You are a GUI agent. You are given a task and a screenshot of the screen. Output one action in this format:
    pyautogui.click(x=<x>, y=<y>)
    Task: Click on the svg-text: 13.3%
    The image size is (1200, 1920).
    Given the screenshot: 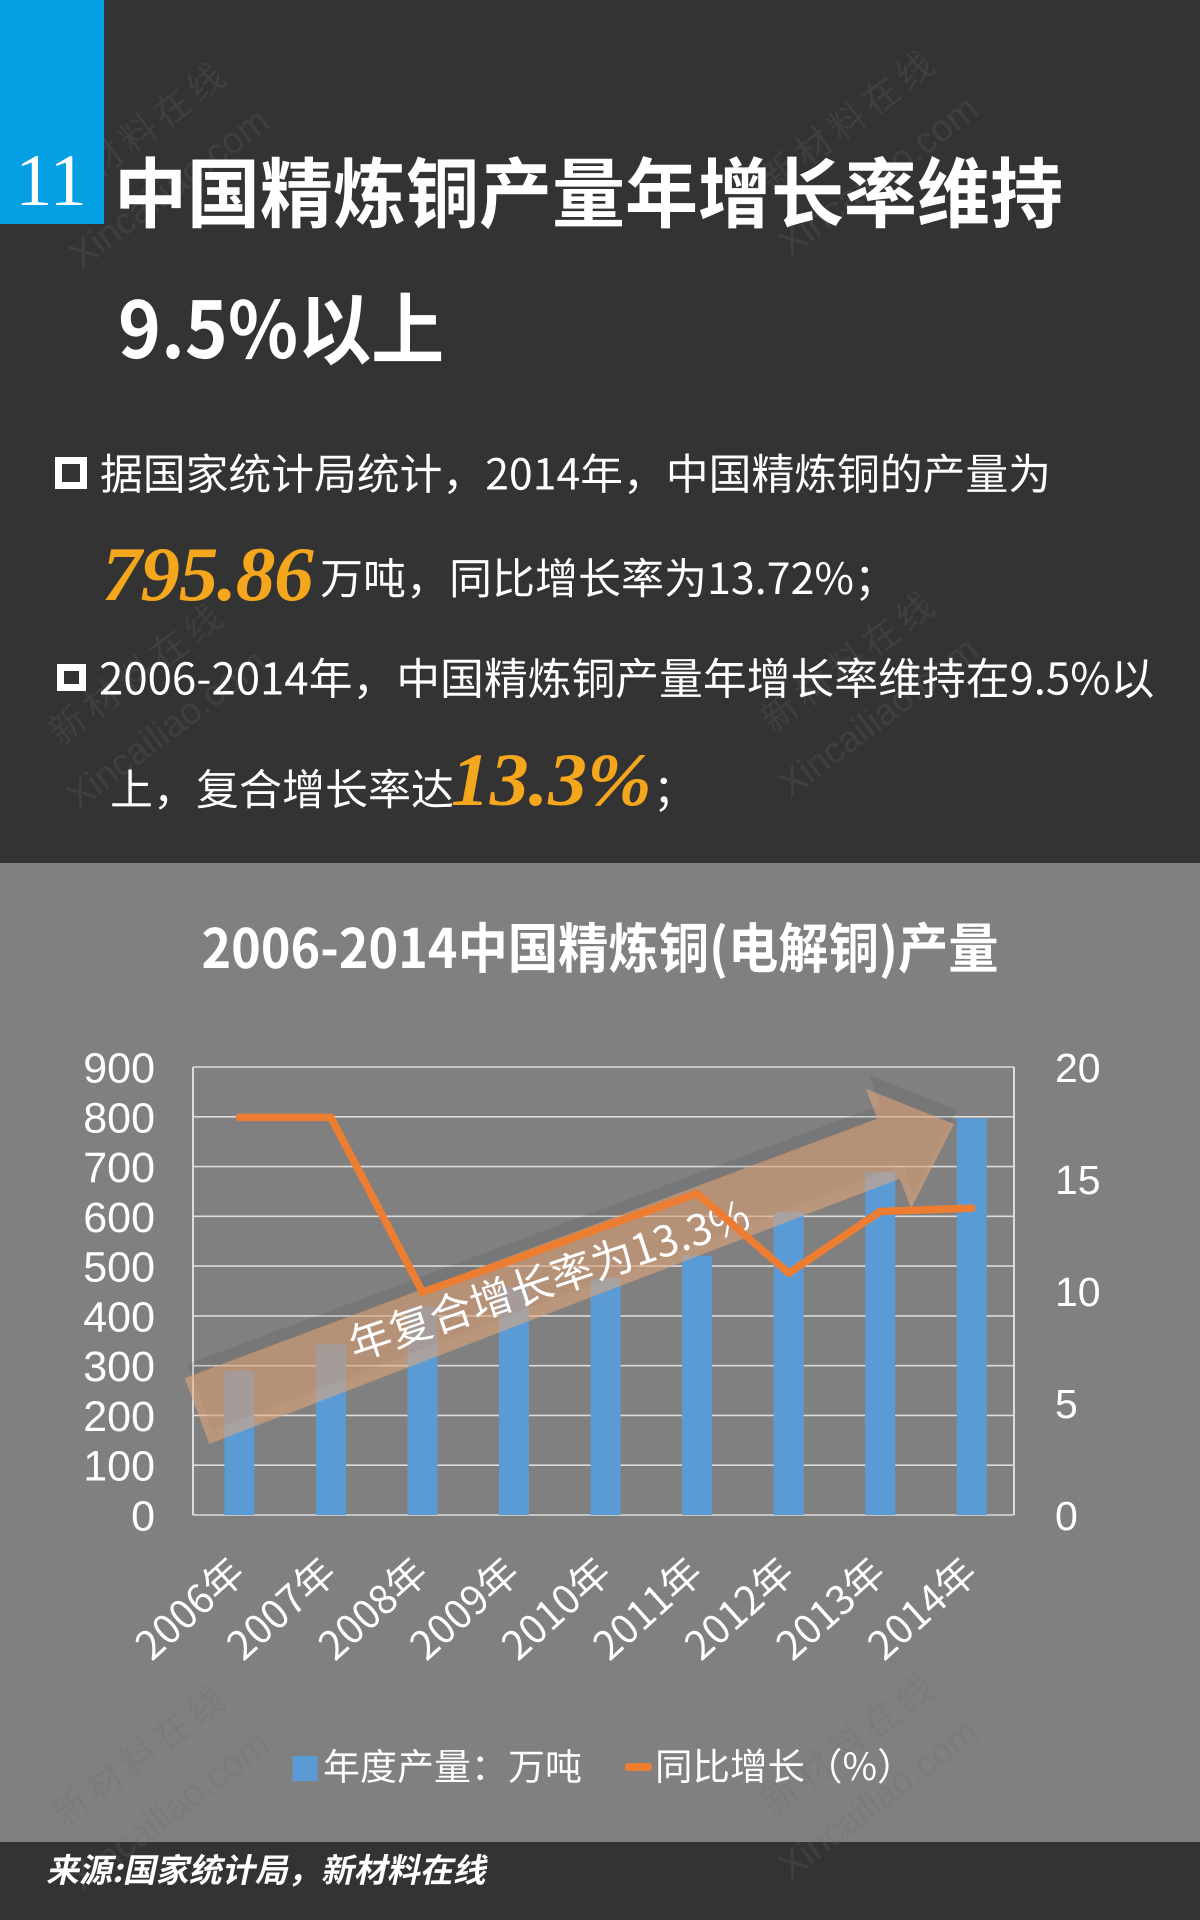 What is the action you would take?
    pyautogui.click(x=551, y=780)
    